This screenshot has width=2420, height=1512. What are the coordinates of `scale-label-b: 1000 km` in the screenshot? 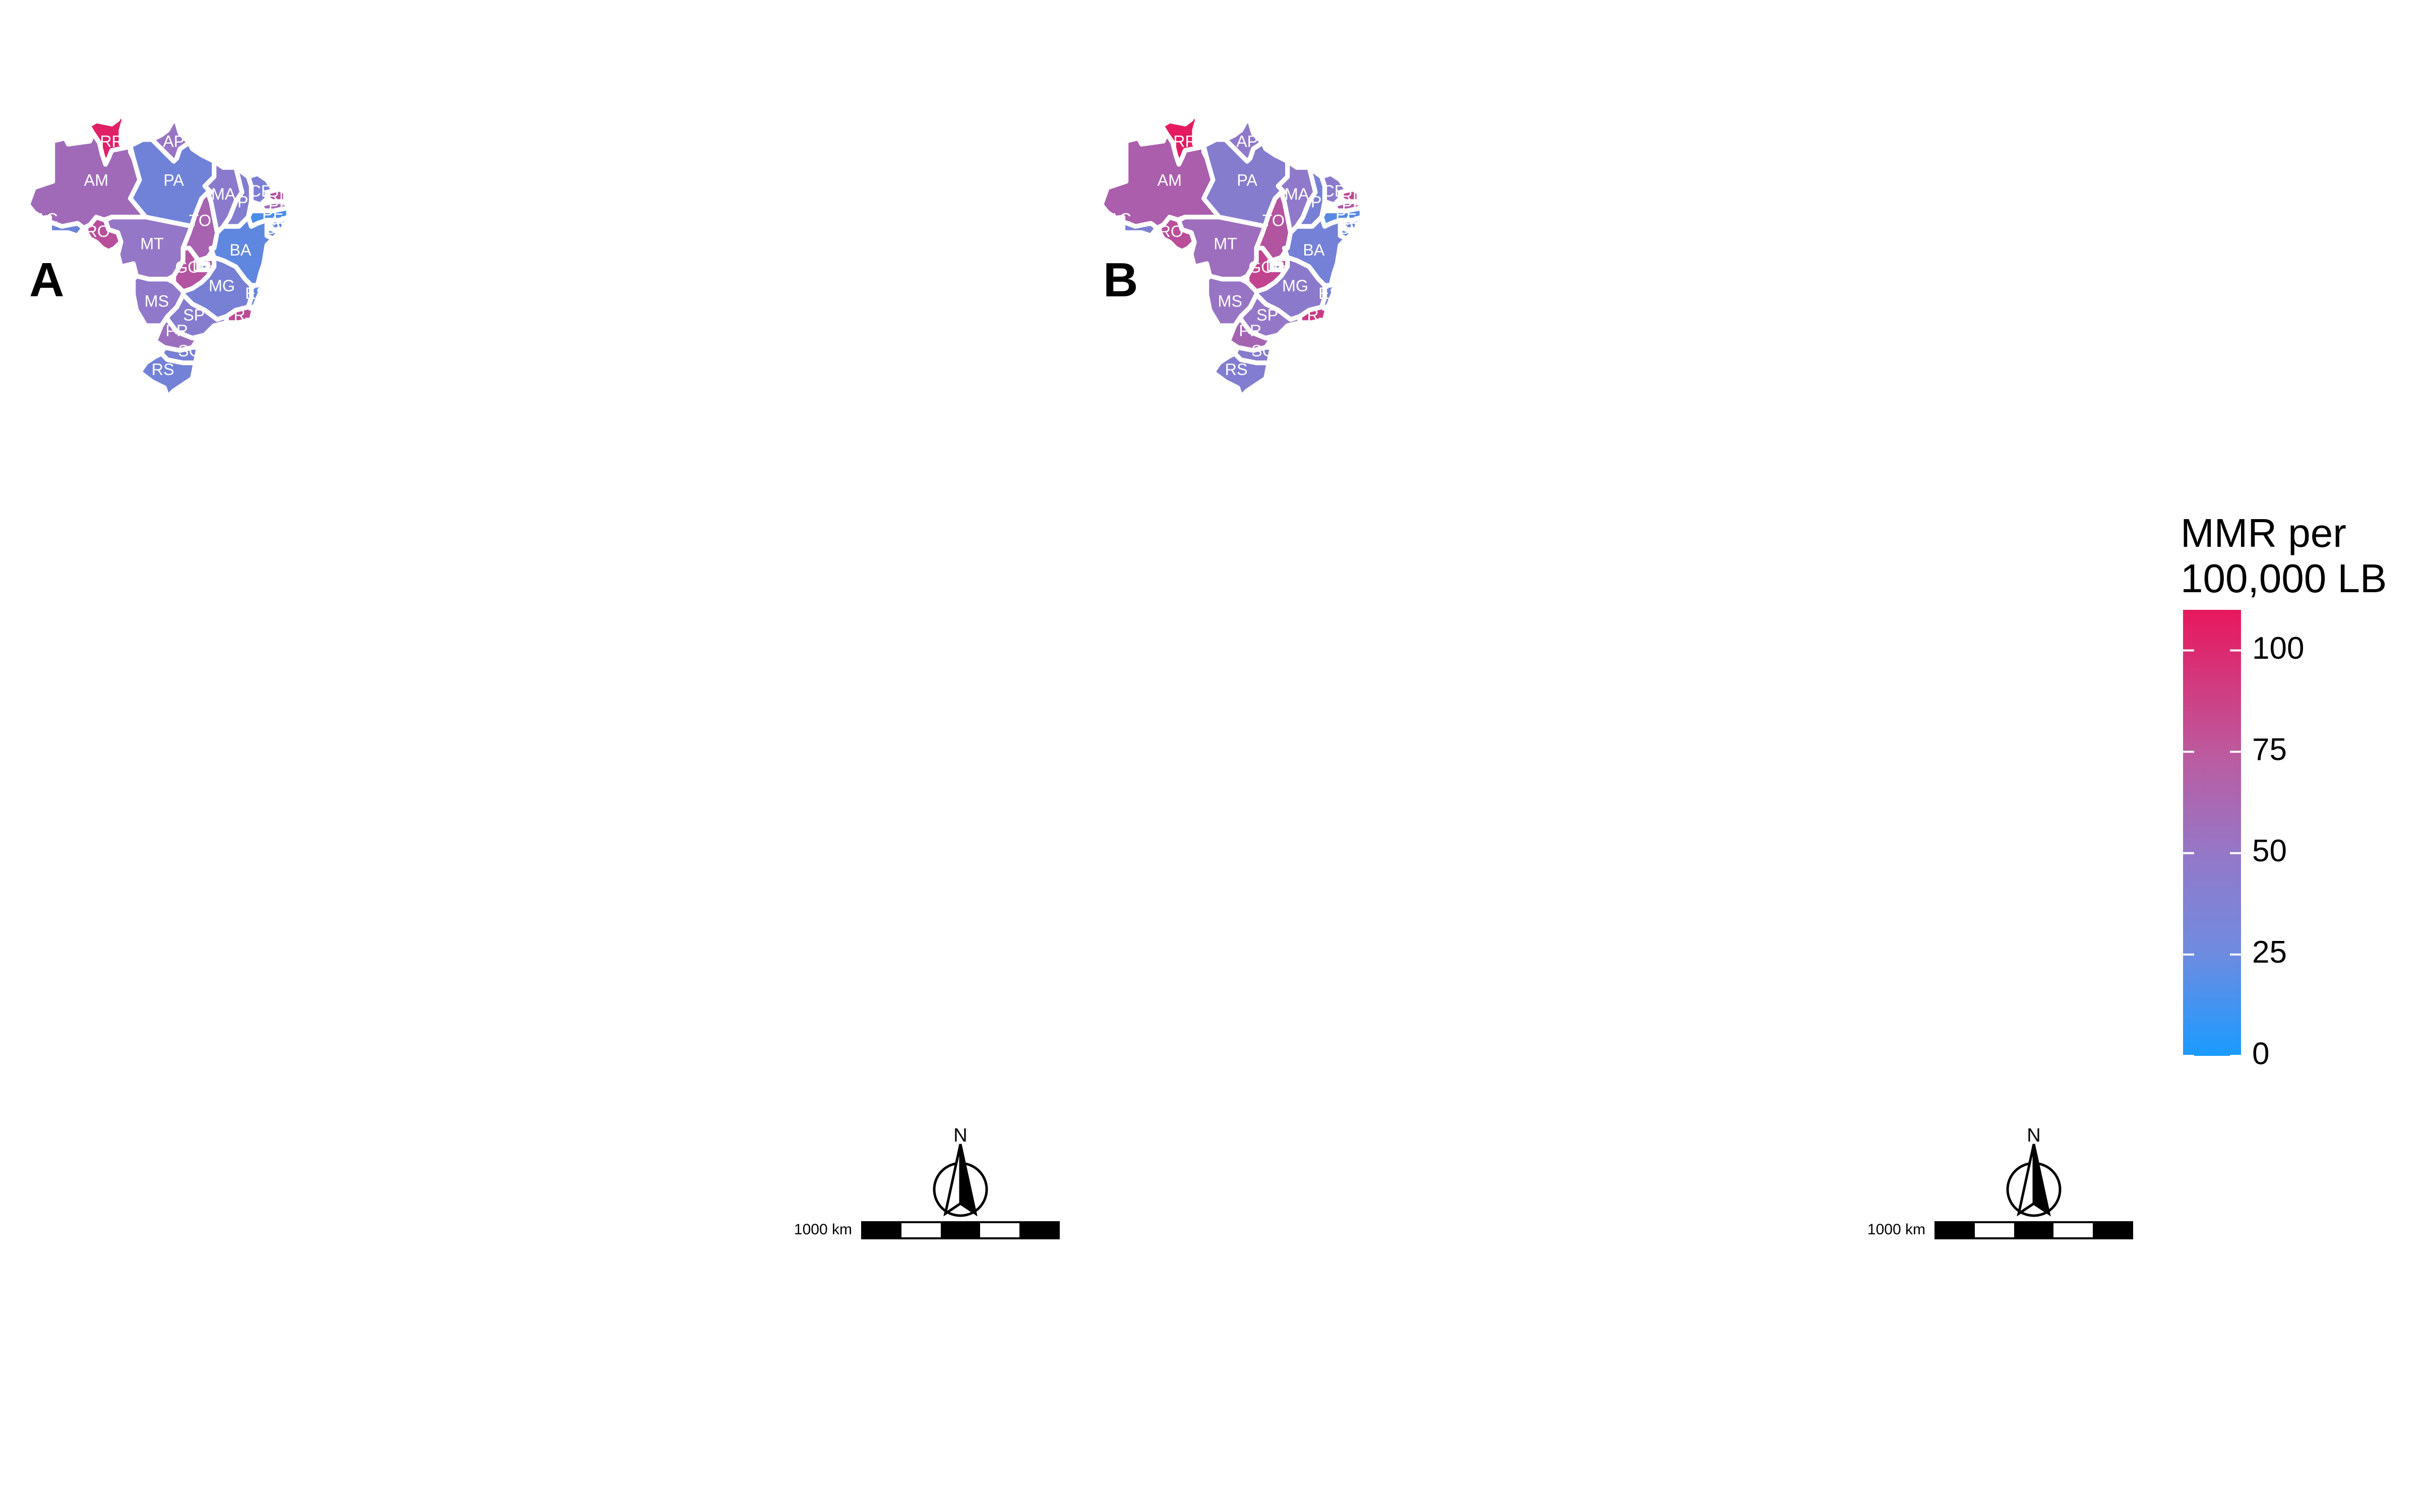 It's located at (1896, 1230).